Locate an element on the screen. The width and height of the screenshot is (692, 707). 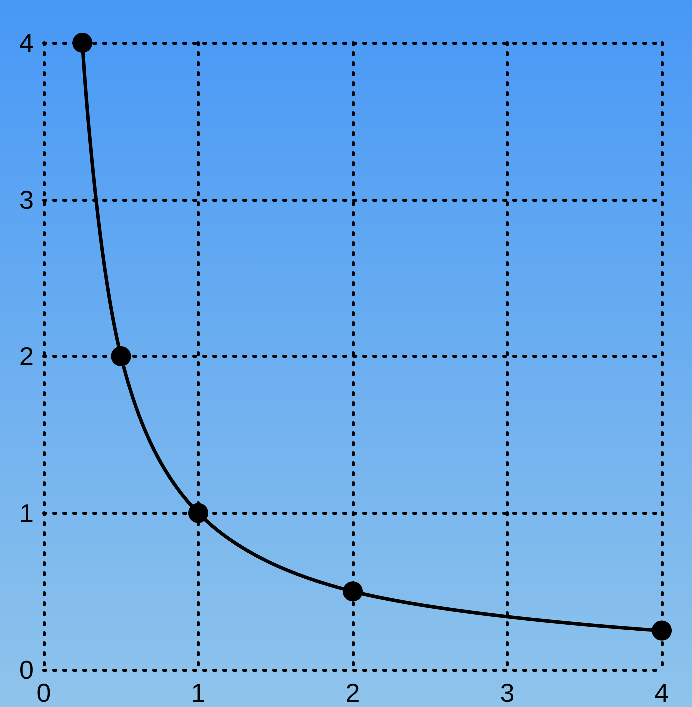
x-tick-label: 4 is located at coordinates (662, 692).